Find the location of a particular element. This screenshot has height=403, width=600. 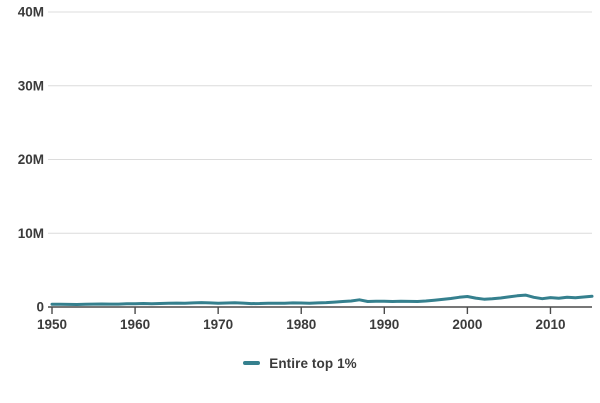

x-axis-tick-label: 1950 is located at coordinates (52, 324).